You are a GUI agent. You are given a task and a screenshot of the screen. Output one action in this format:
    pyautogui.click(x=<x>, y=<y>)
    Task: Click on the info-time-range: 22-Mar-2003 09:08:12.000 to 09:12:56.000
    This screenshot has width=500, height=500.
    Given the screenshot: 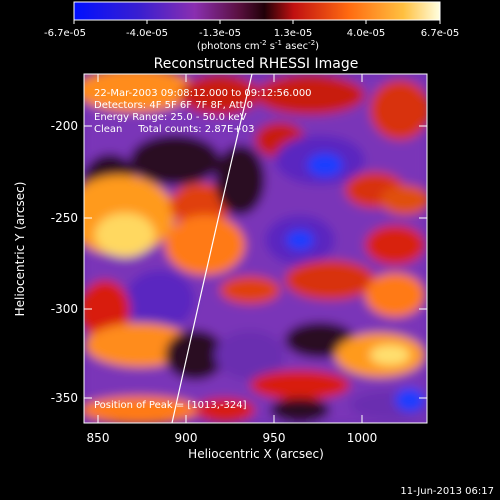 What is the action you would take?
    pyautogui.click(x=203, y=93)
    